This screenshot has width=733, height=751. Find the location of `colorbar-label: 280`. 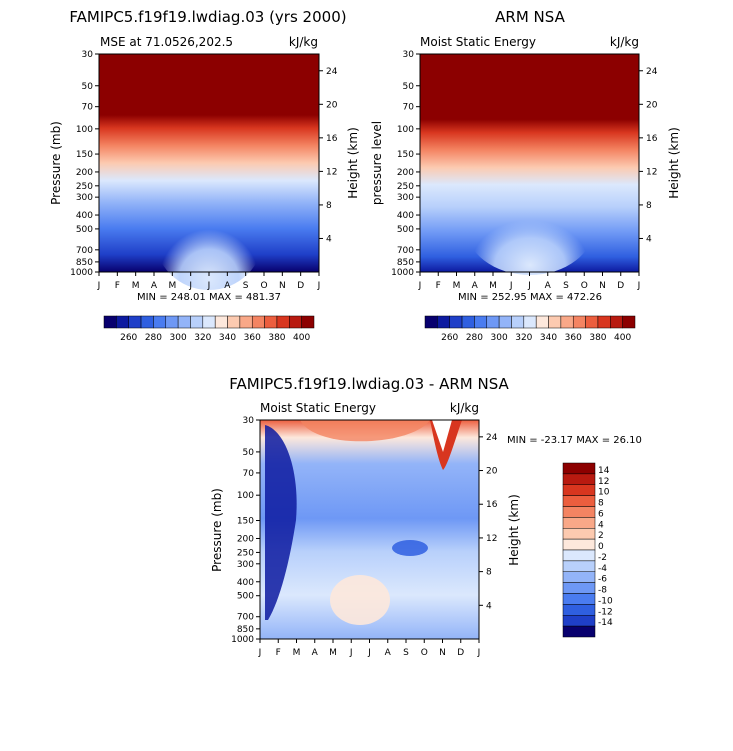

colorbar-label: 280 is located at coordinates (153, 338).